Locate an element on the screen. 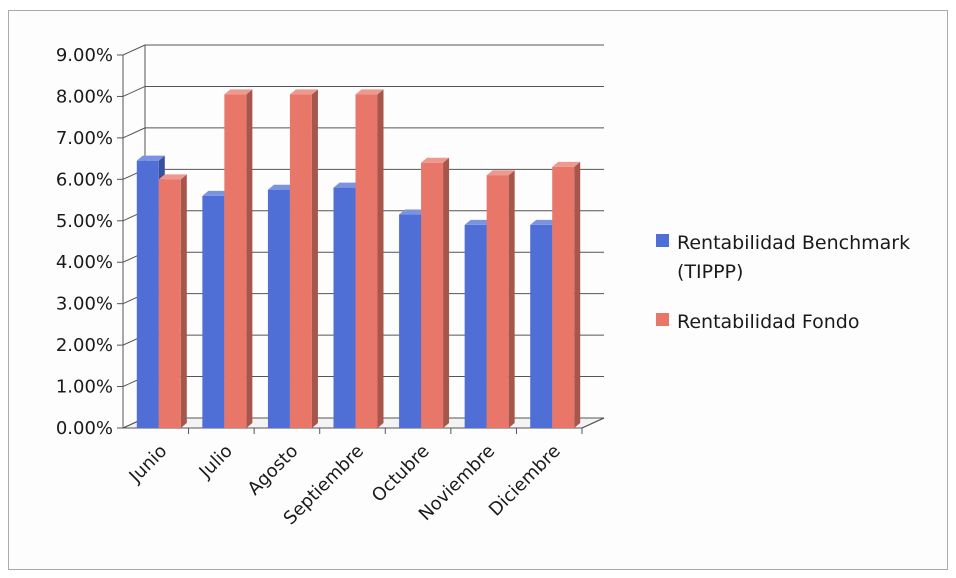  legend-label: Rentabilidad Fondo is located at coordinates (768, 322).